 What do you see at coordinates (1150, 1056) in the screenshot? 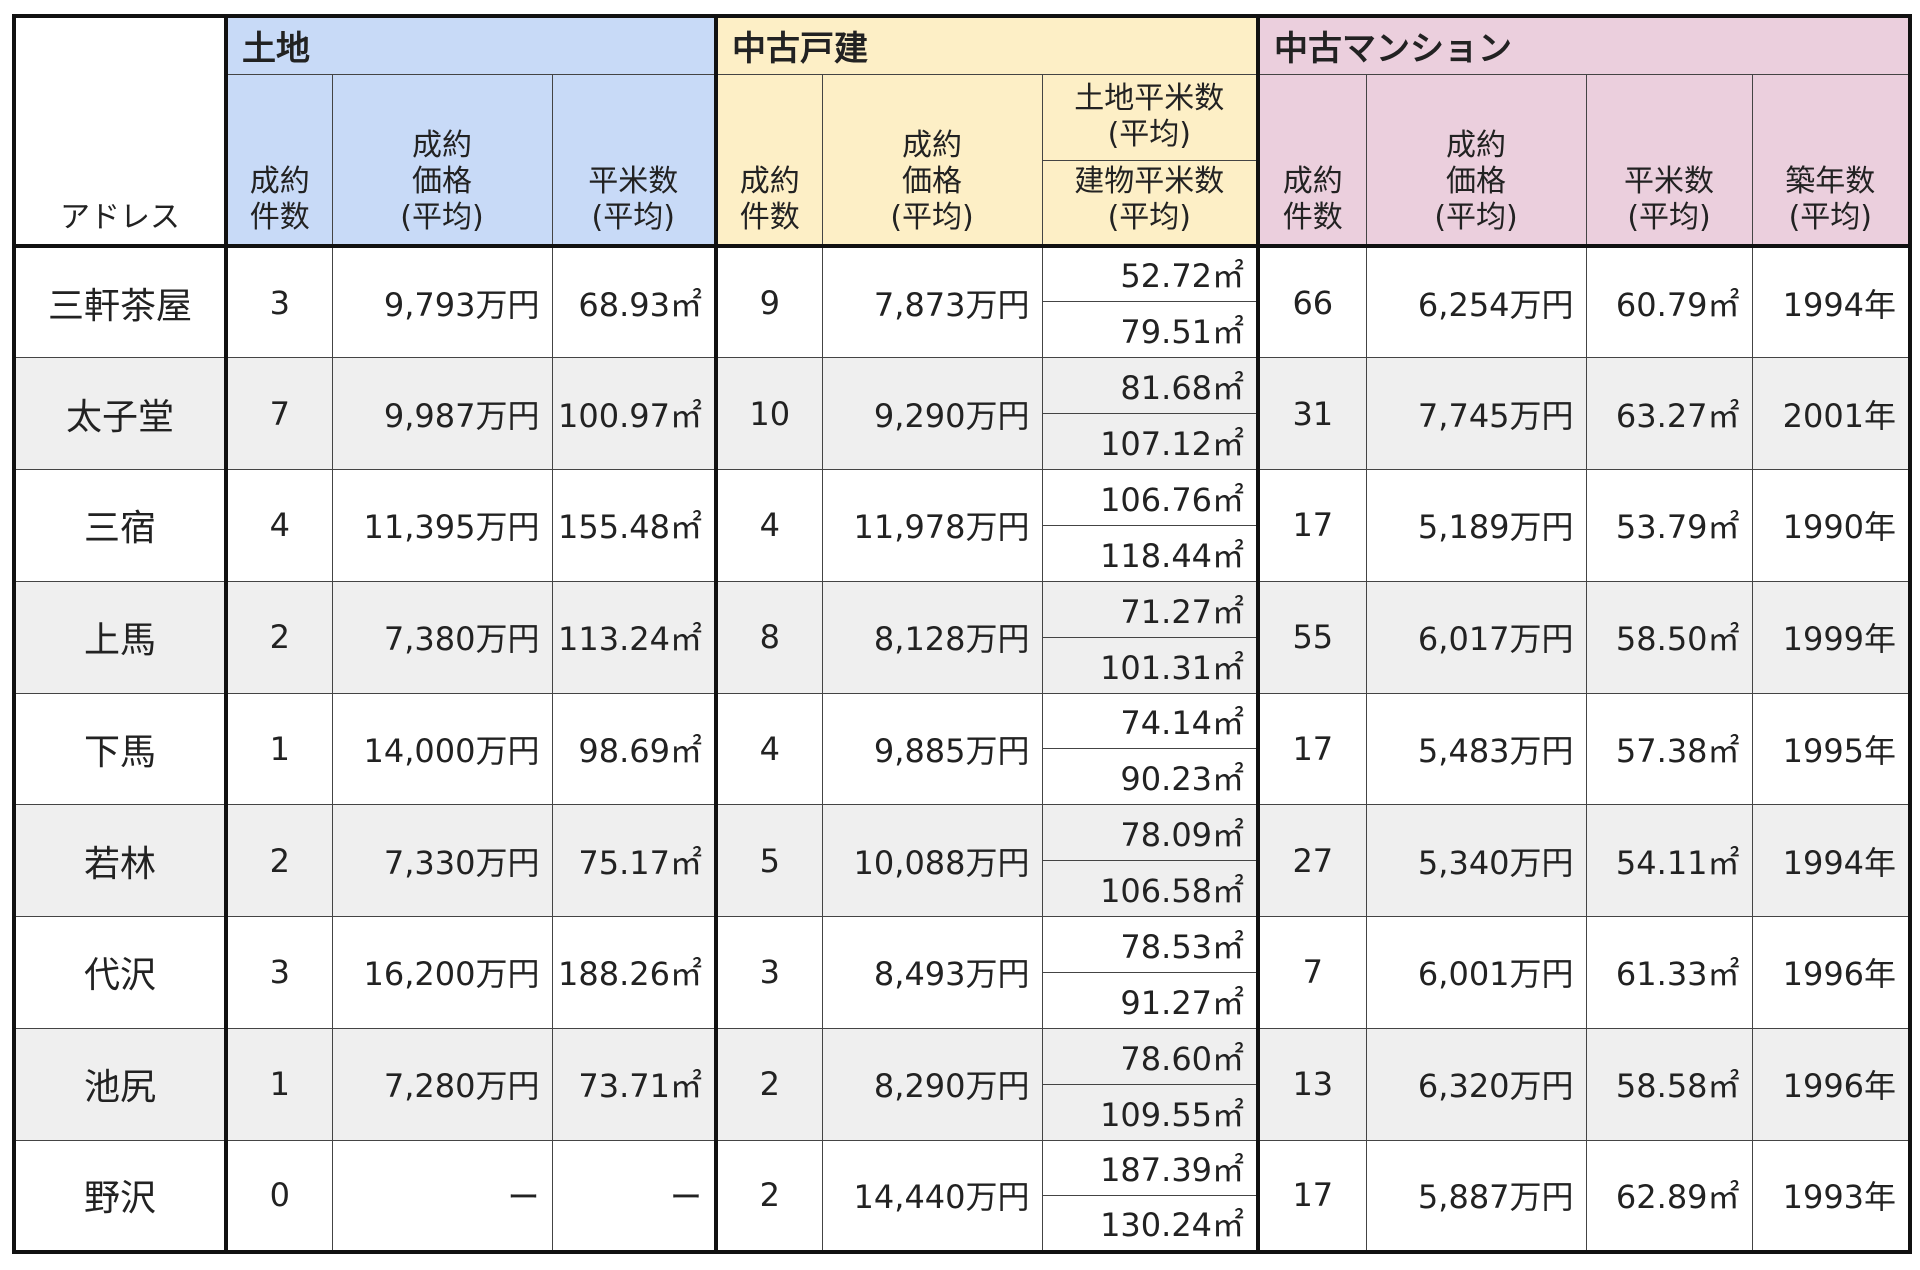
I see `house-land-area-cell: 78.60㎡` at bounding box center [1150, 1056].